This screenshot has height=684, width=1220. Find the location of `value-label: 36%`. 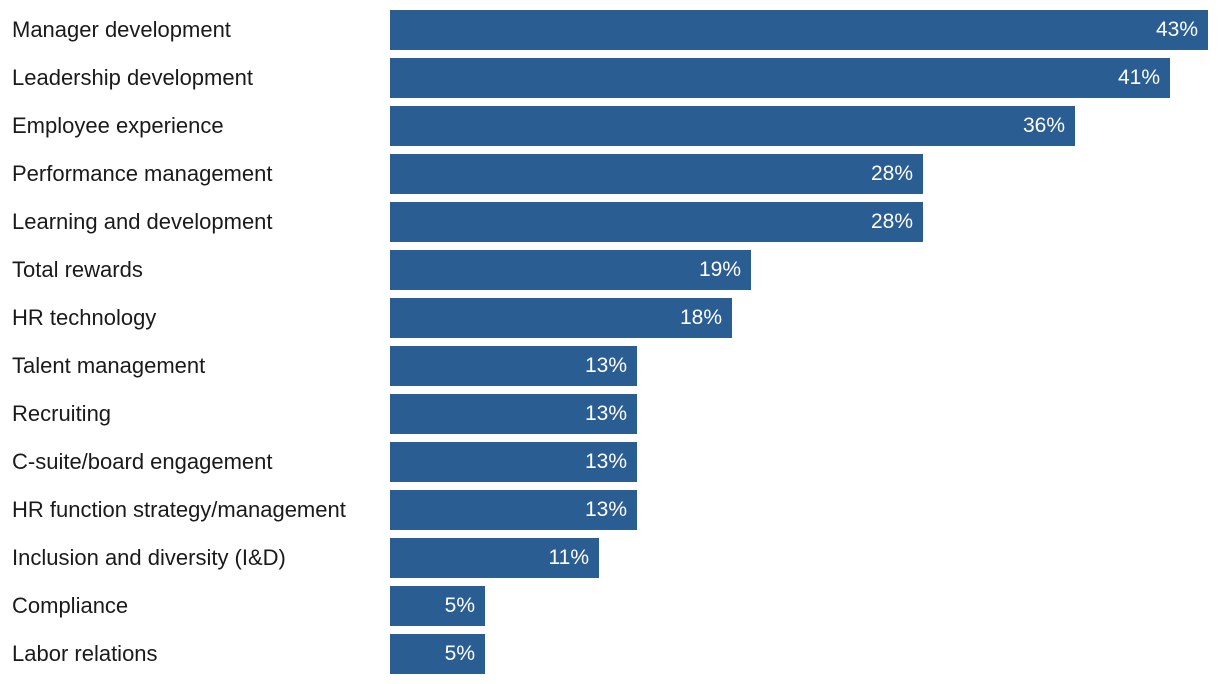

value-label: 36% is located at coordinates (1043, 125).